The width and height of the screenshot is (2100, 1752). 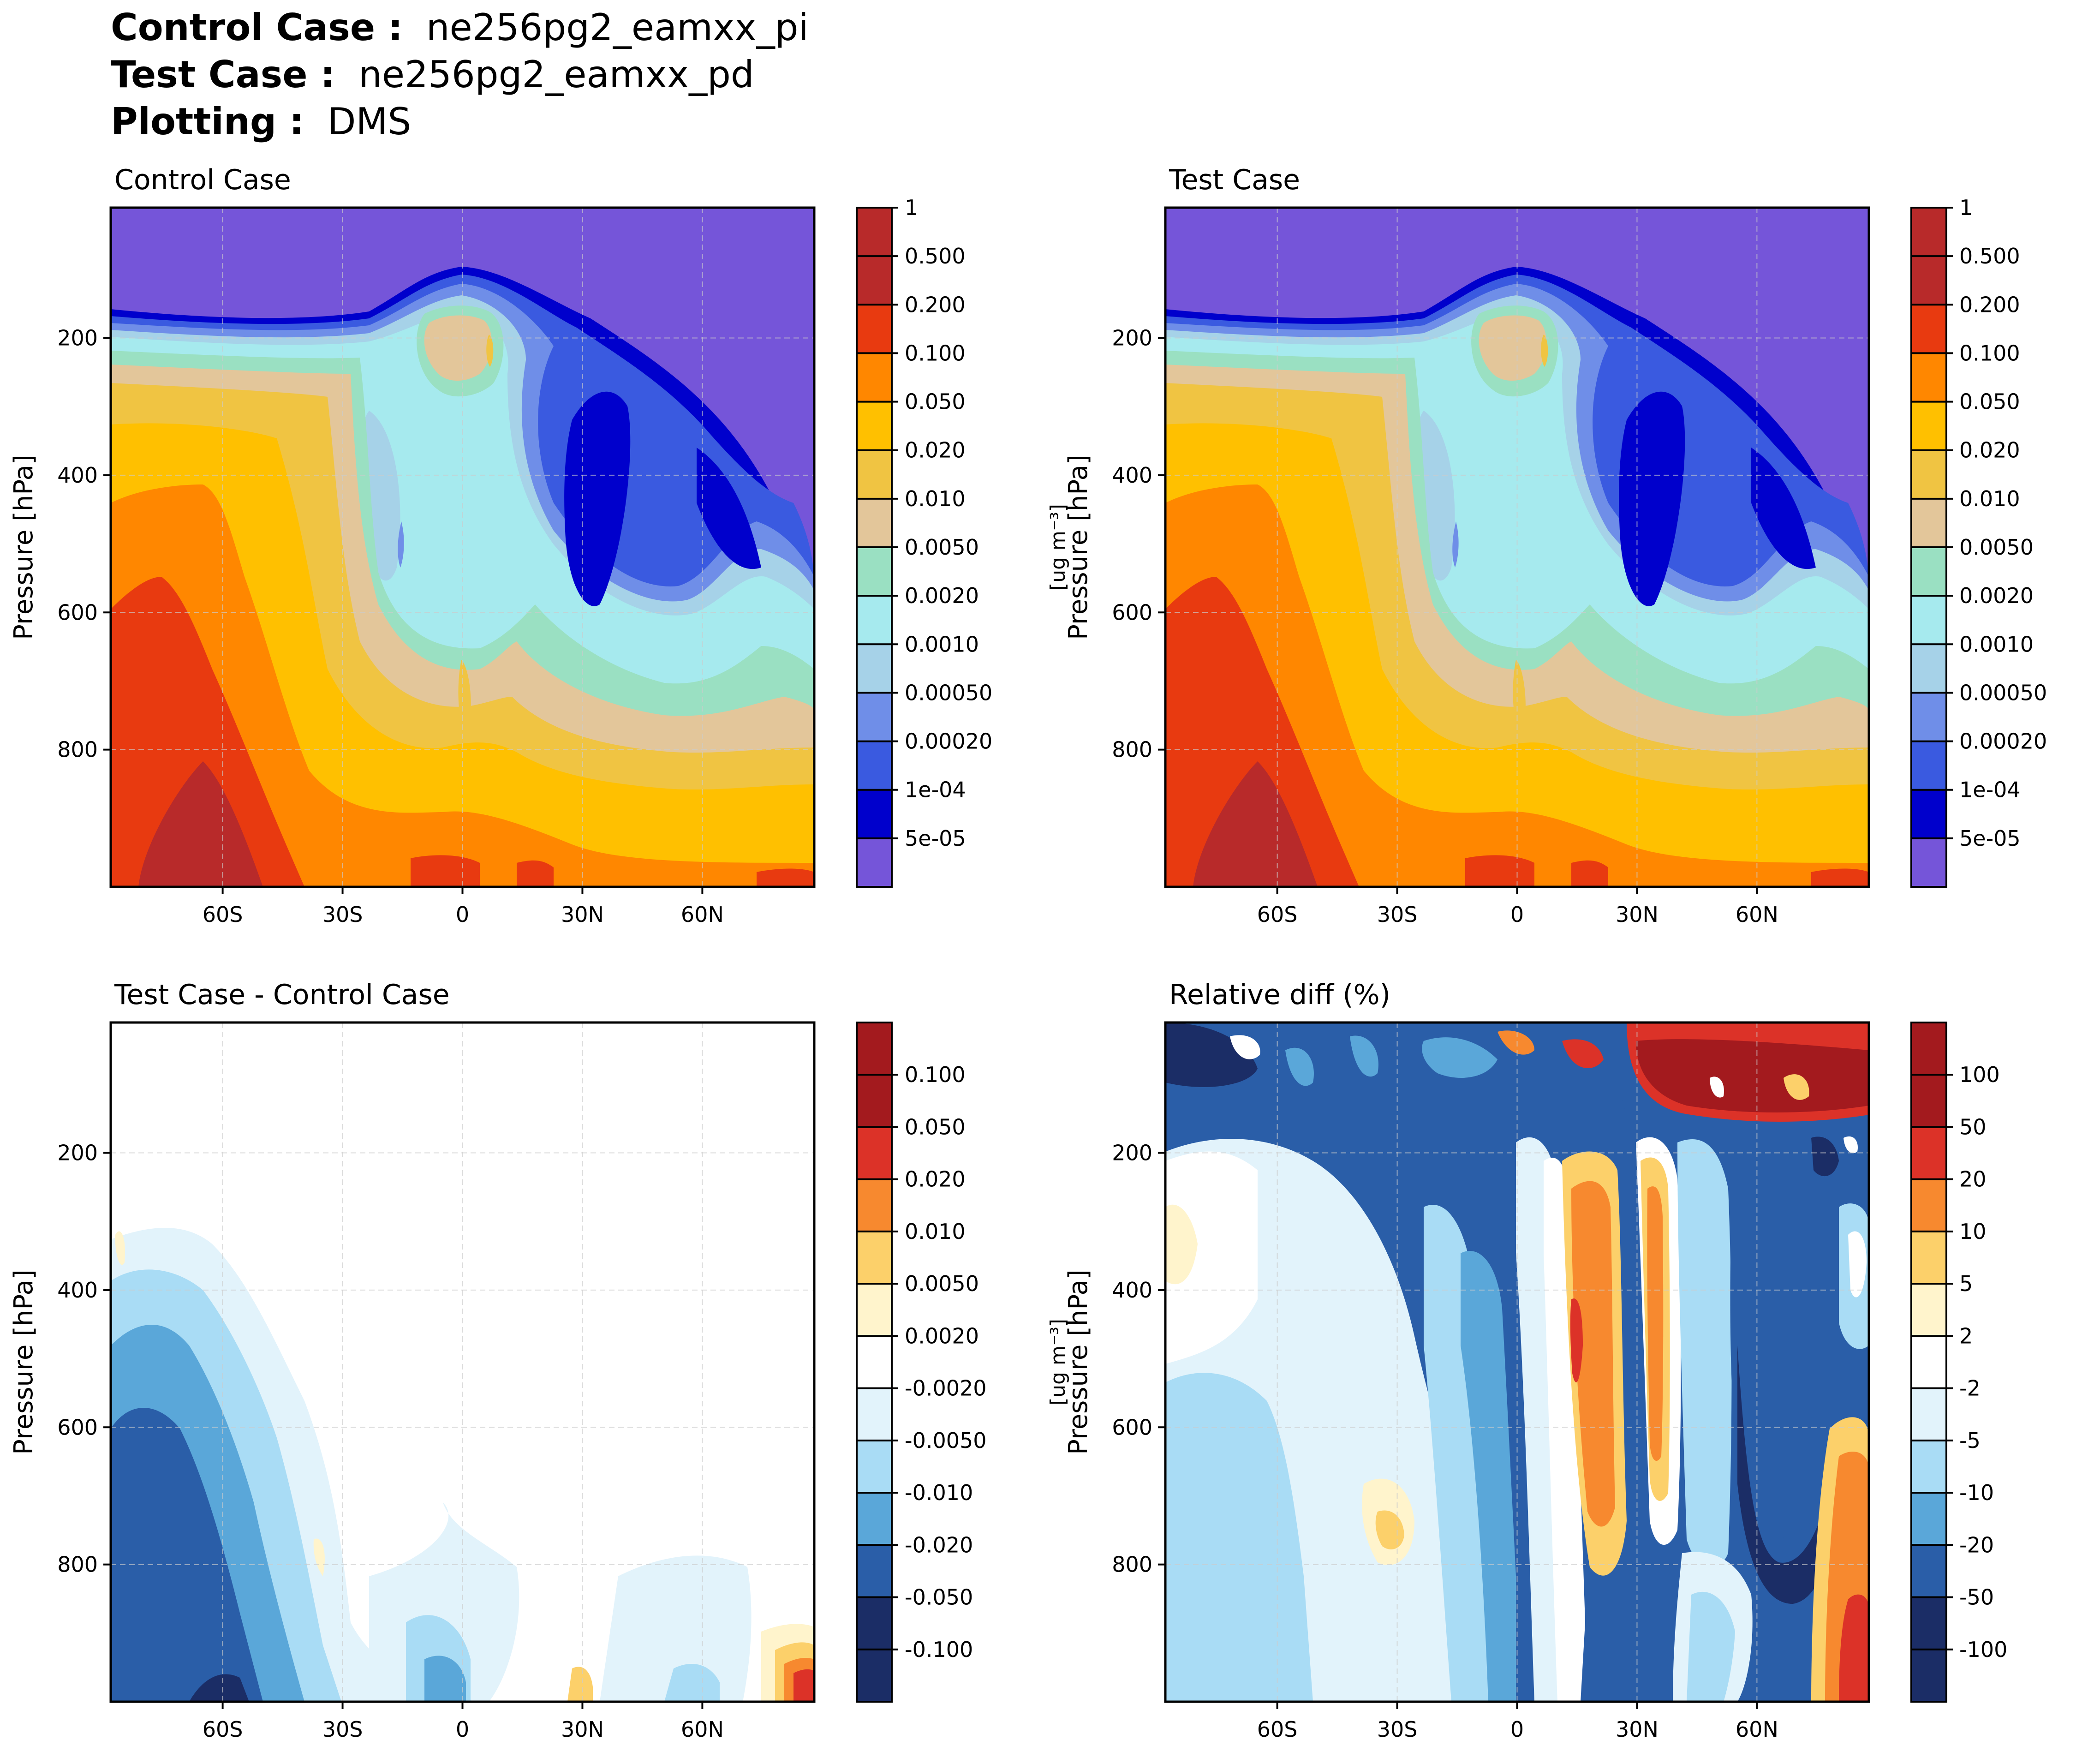 I want to click on colorbar-tick-label: -2, so click(x=1970, y=1388).